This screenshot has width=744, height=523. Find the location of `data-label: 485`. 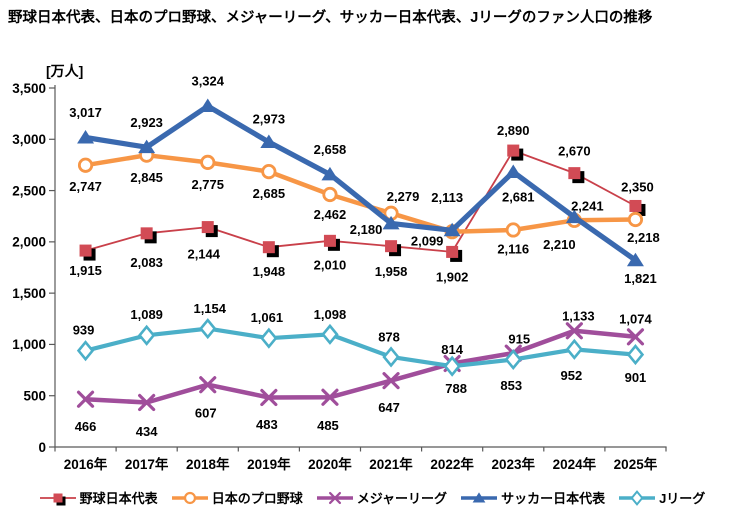

data-label: 485 is located at coordinates (328, 425).